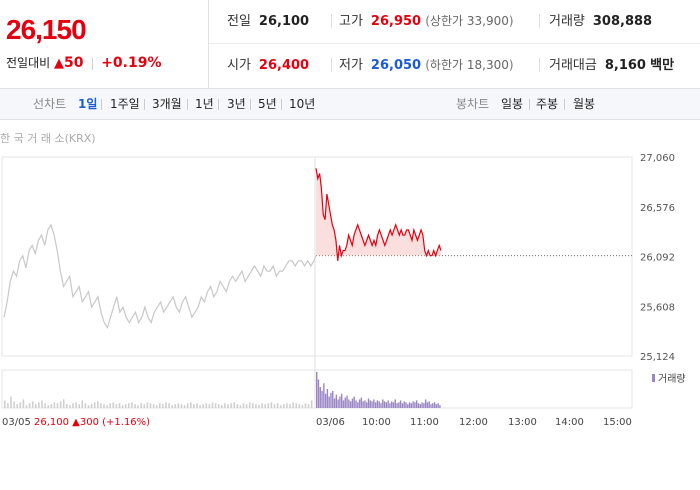 This screenshot has width=700, height=490. I want to click on chart-tabs: 선차트 1일 1주일 3개월 1년 3년 5년 10년 봉차트 일봉 주봉 월봉, so click(350, 104).